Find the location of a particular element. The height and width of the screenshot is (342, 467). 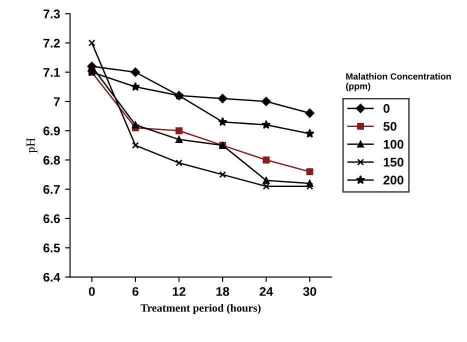

x-tick-label: 18 is located at coordinates (223, 291).